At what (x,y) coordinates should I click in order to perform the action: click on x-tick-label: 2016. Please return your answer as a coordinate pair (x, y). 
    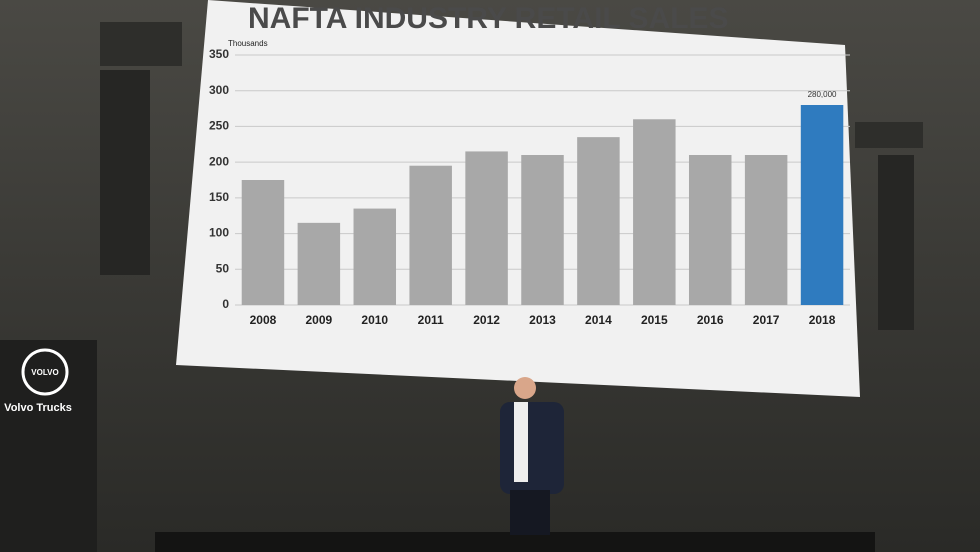
    Looking at the image, I should click on (710, 320).